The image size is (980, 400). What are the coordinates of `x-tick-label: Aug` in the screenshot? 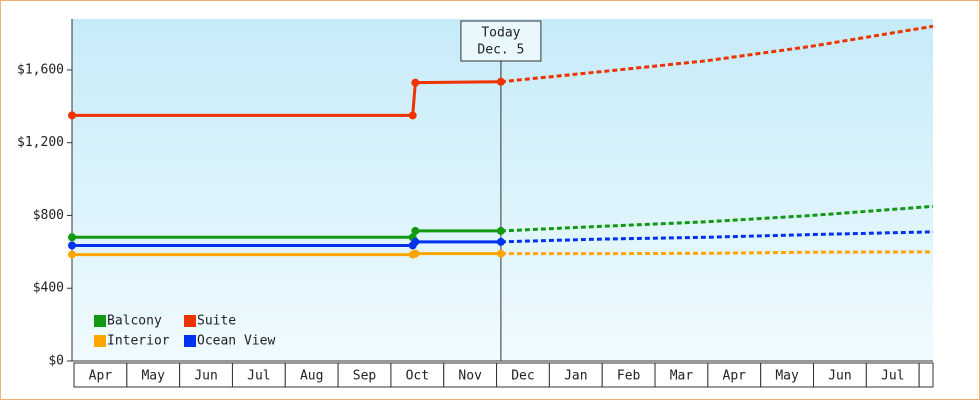 It's located at (311, 376).